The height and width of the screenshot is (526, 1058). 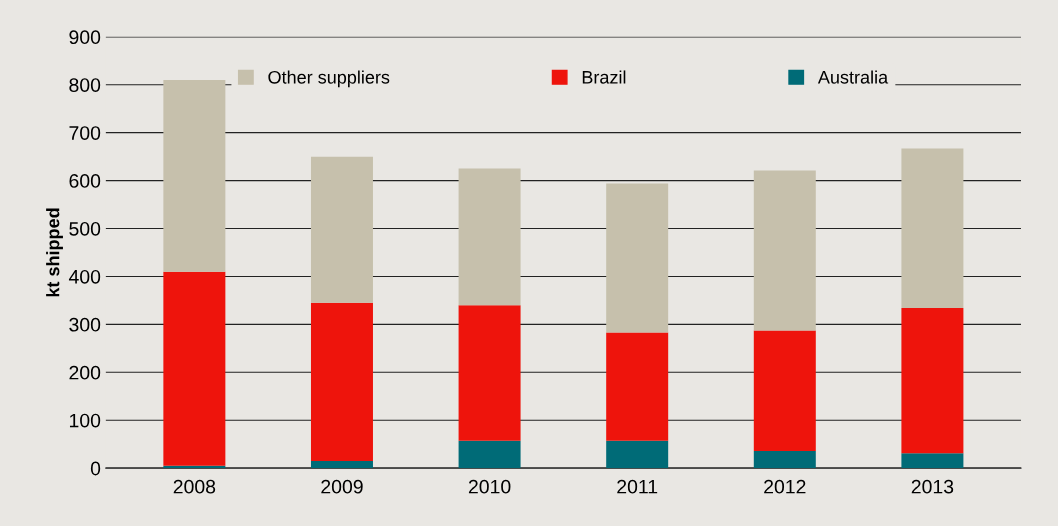 I want to click on x-tick-label: 2010, so click(x=489, y=486).